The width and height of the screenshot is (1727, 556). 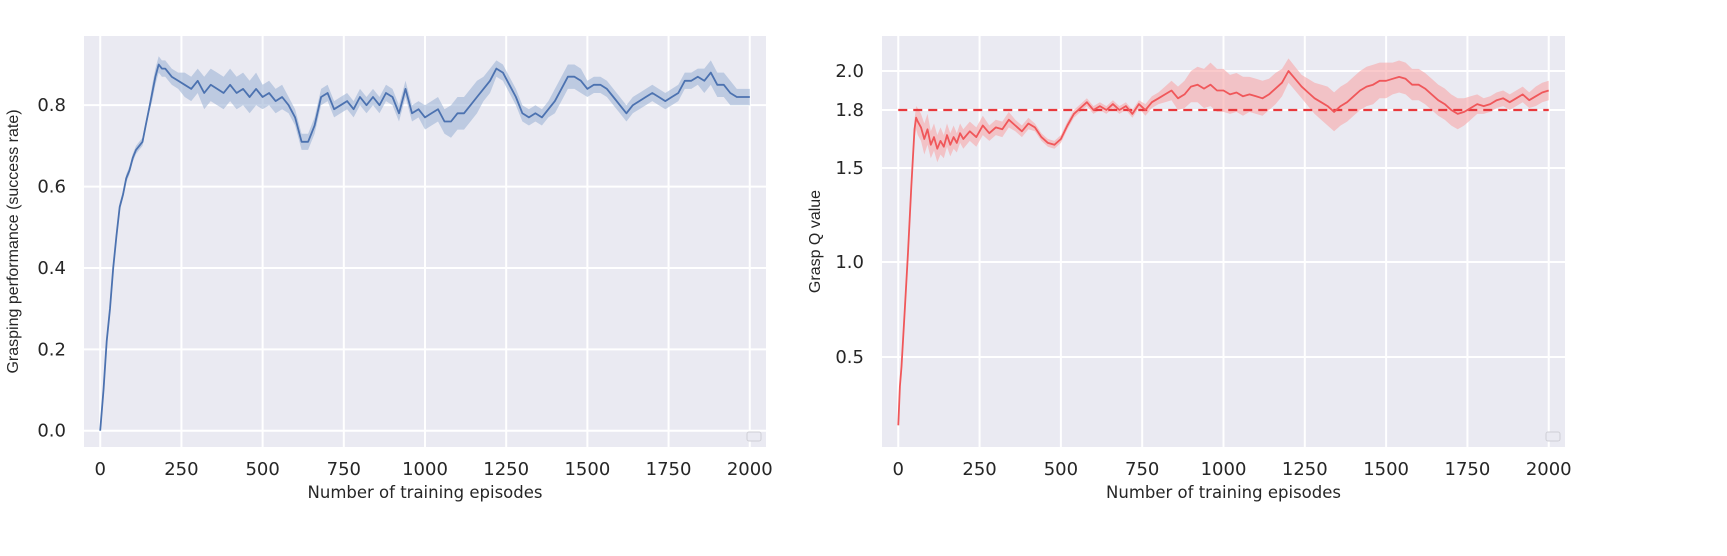 I want to click on y-tick-label: 0.8, so click(x=51, y=105).